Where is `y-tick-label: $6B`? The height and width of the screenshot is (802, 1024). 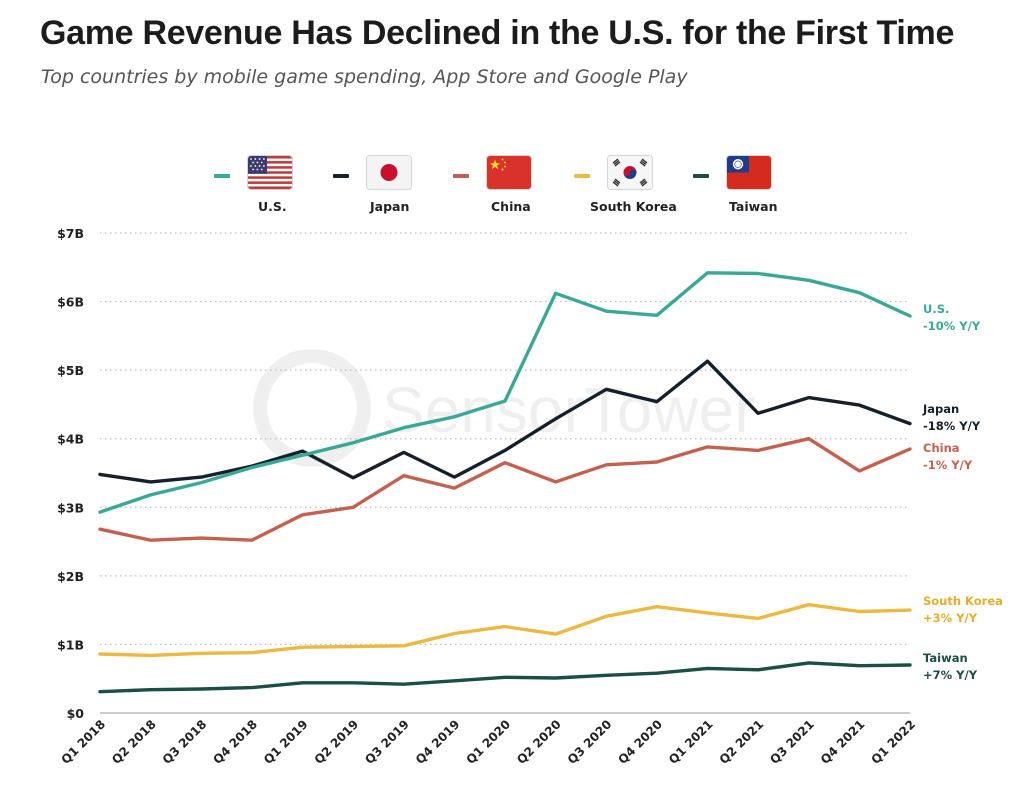 y-tick-label: $6B is located at coordinates (70, 302).